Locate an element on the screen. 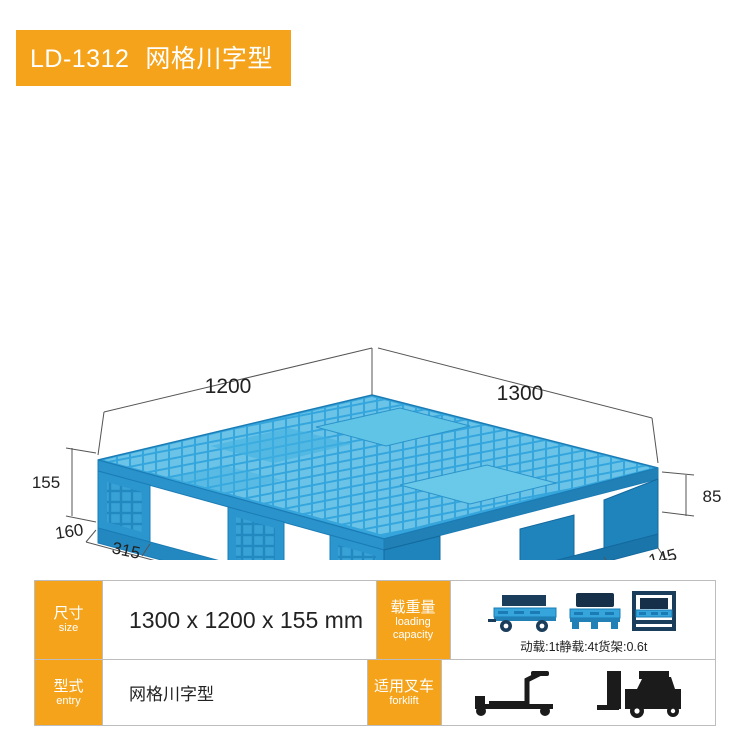 Image resolution: width=750 pixels, height=750 pixels. capacity-rack-text: 货架:0.6t is located at coordinates (622, 647).